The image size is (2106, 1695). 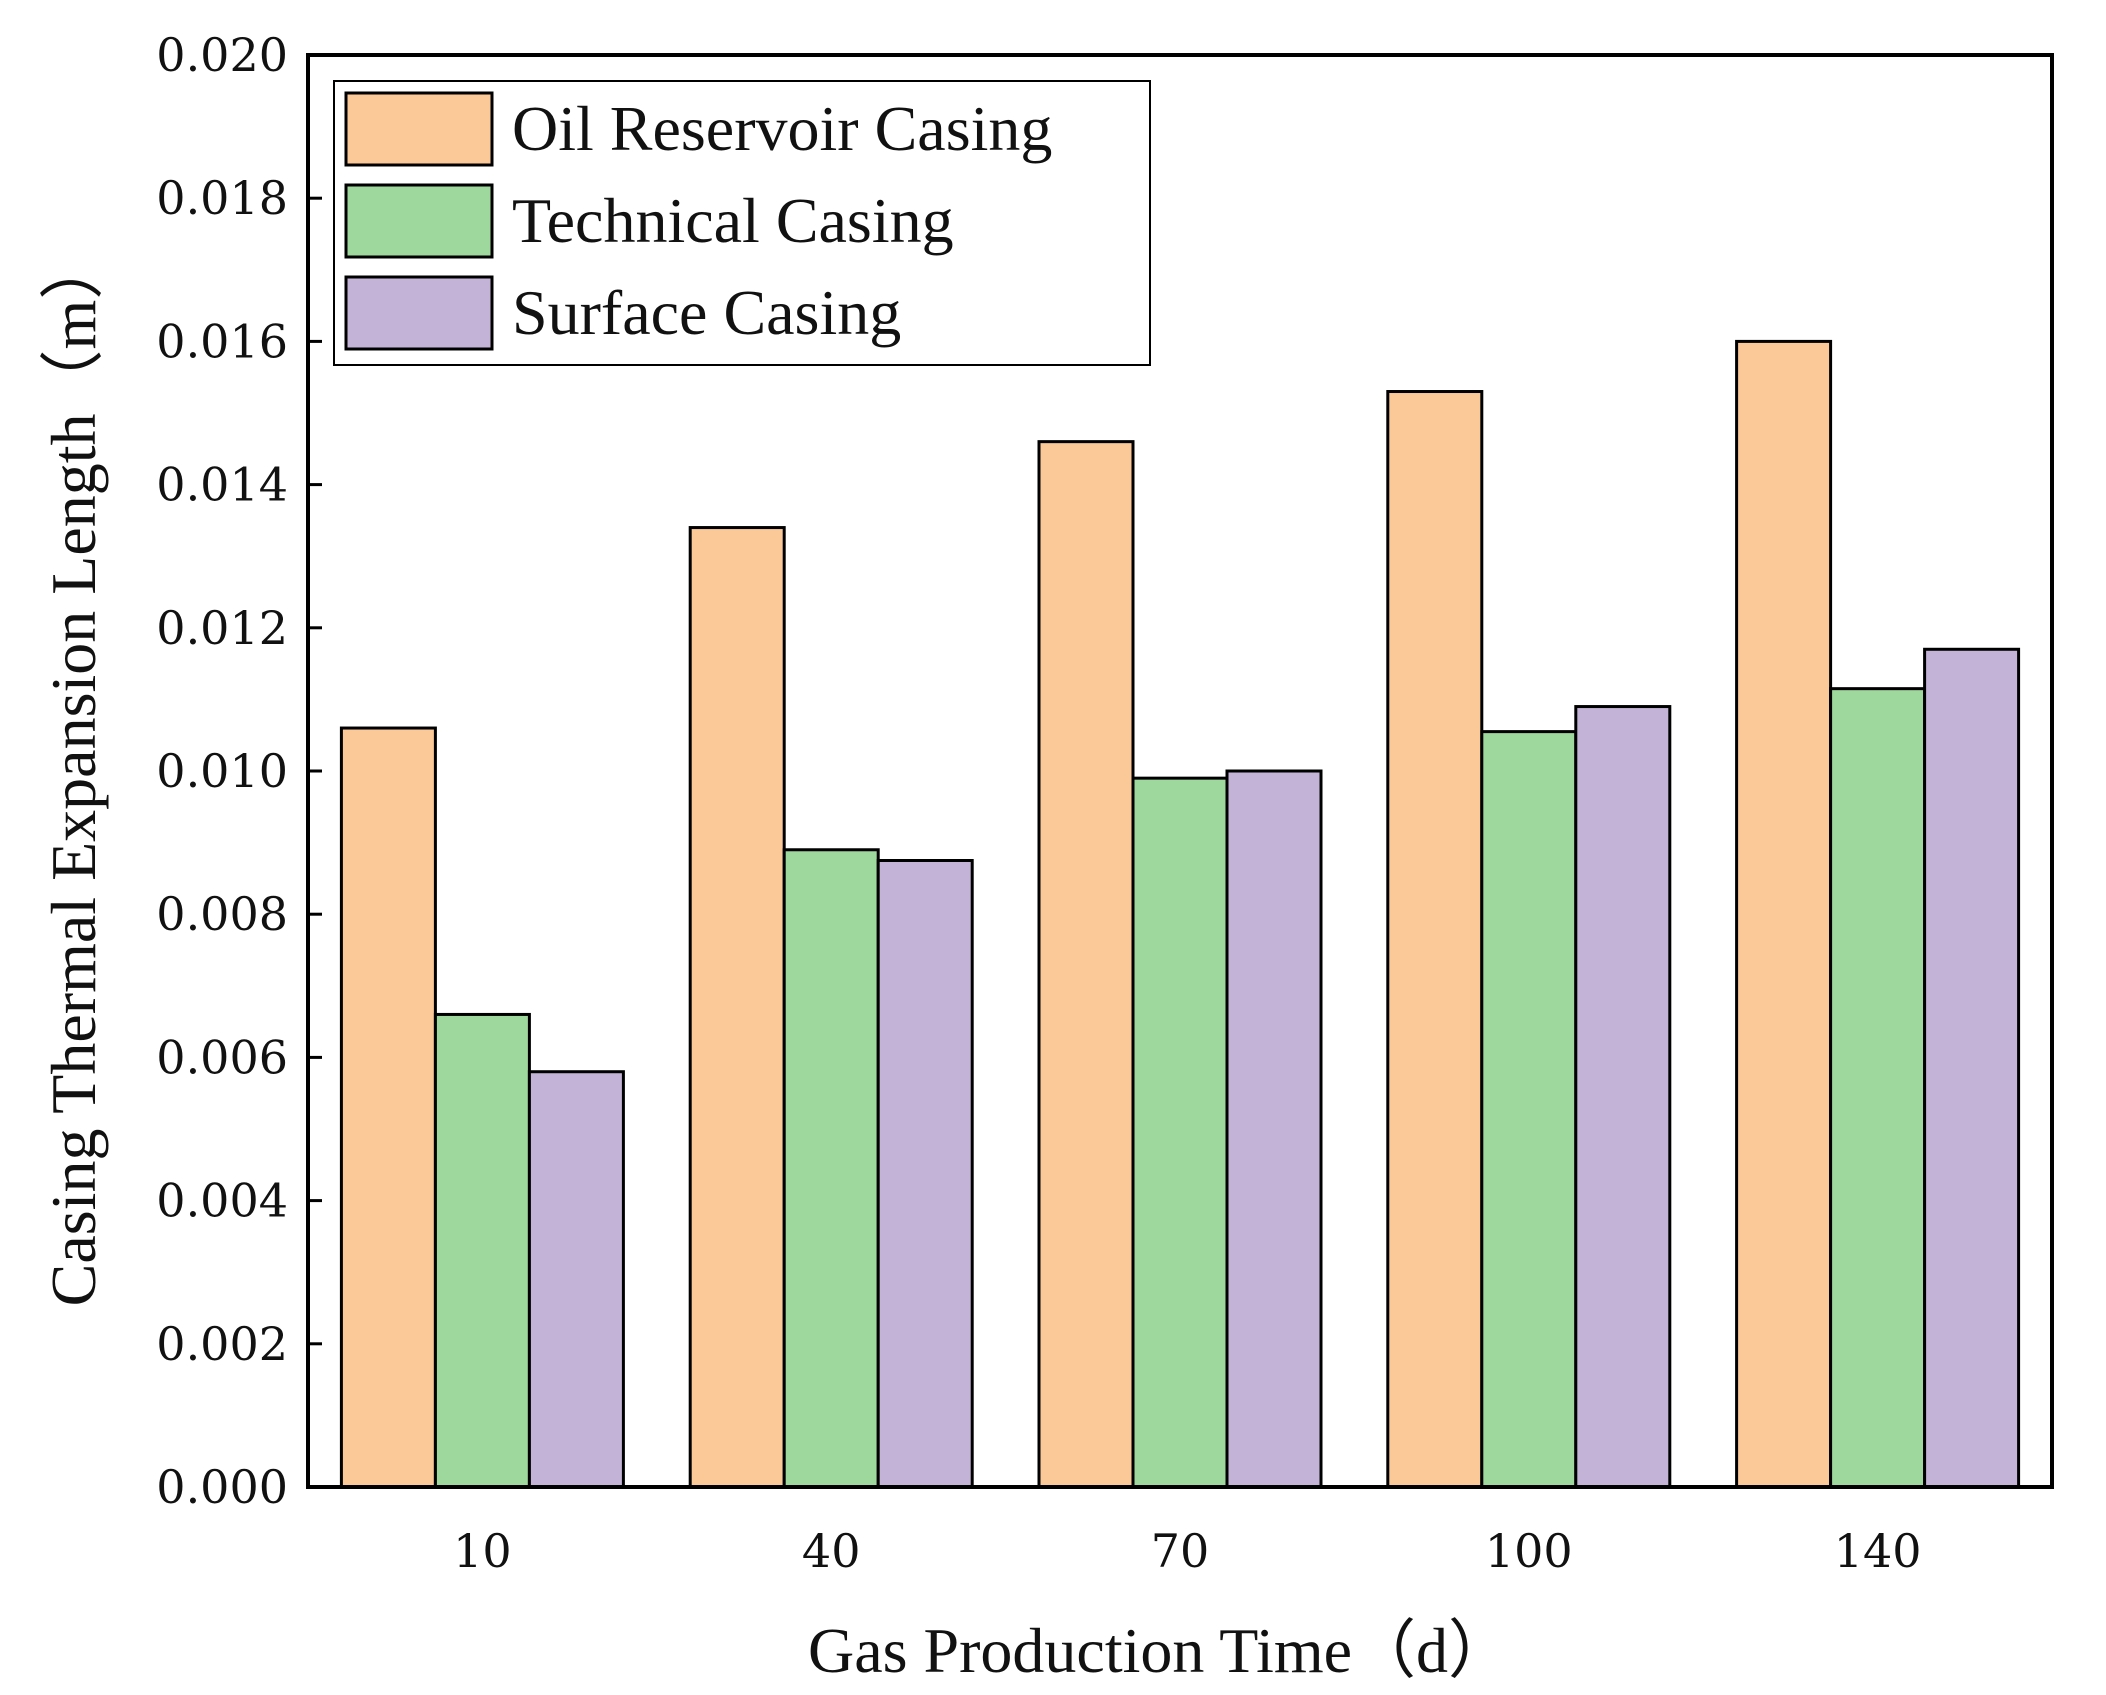 What do you see at coordinates (419, 313) in the screenshot?
I see `legend-swatch-surface-casing` at bounding box center [419, 313].